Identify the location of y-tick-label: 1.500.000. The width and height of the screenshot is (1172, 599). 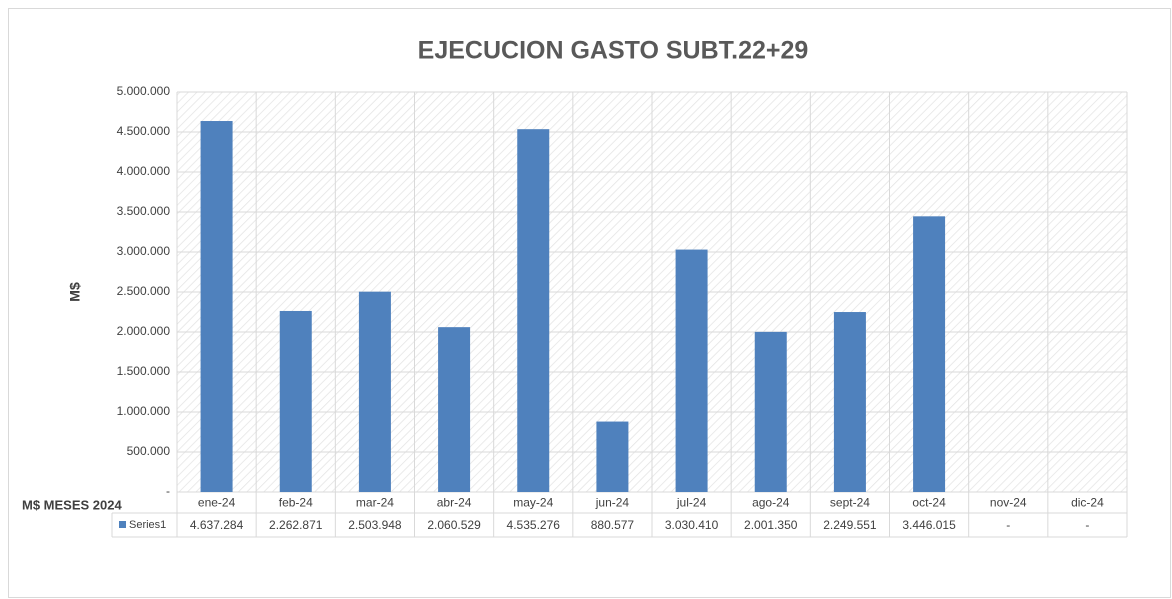
(144, 371).